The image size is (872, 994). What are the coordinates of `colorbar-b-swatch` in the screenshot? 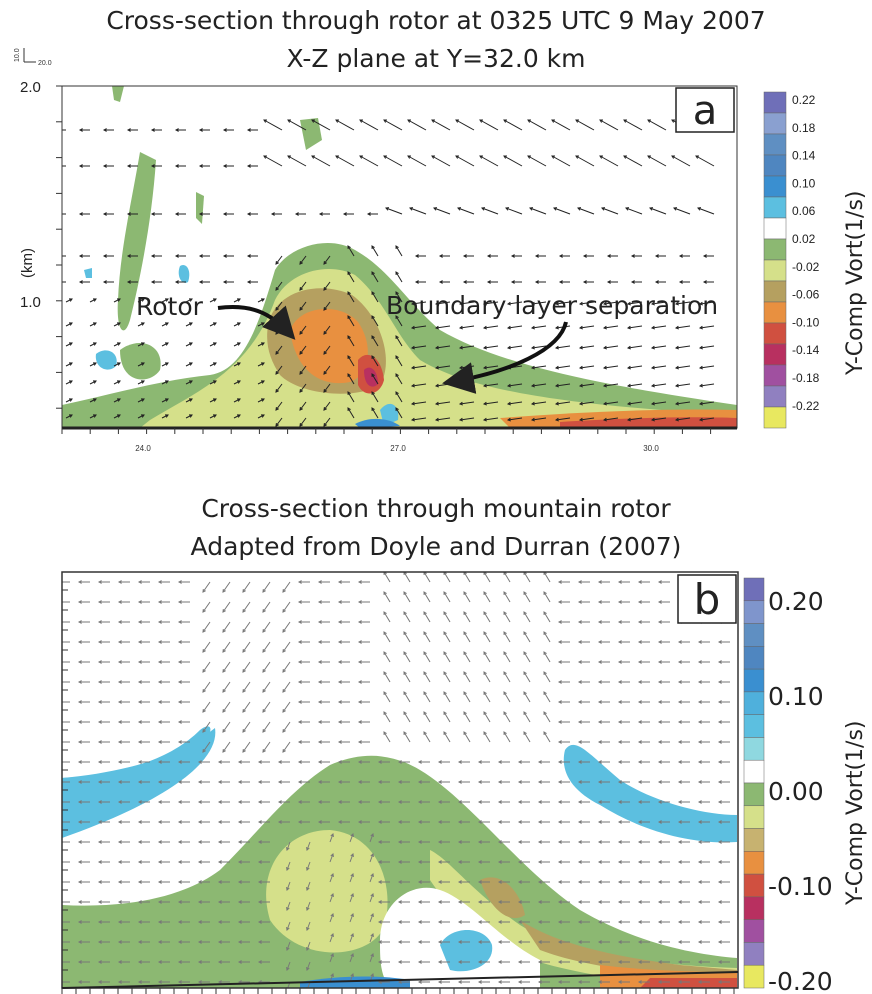 It's located at (754, 794).